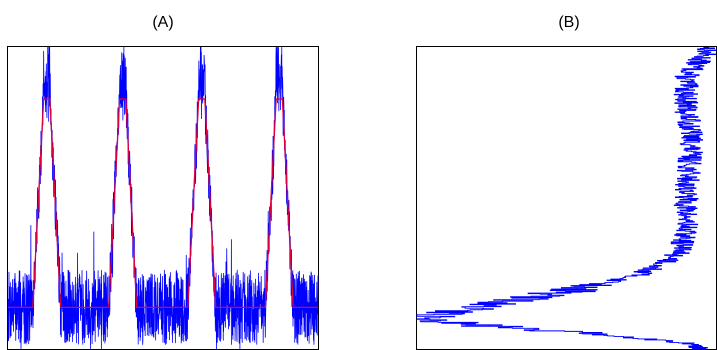 The image size is (717, 350). What do you see at coordinates (162, 22) in the screenshot?
I see `chart-a-title: (A)` at bounding box center [162, 22].